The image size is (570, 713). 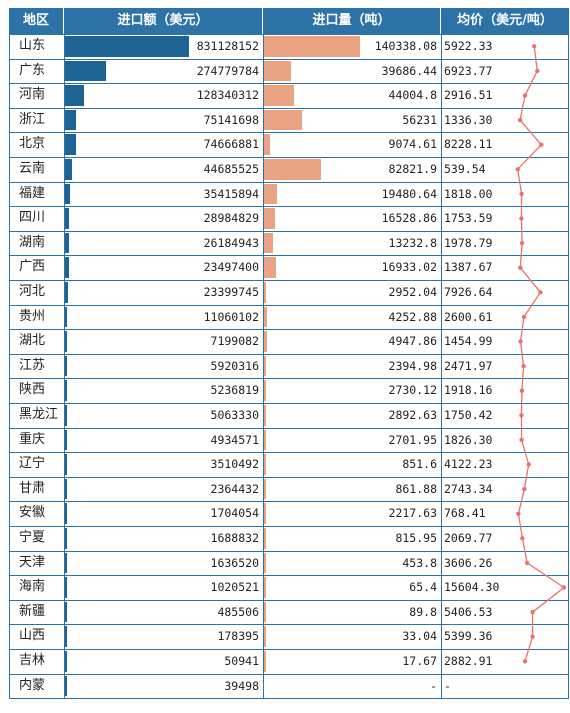 I want to click on header-avg-price: 均价（美元/吨）, so click(x=505, y=21).